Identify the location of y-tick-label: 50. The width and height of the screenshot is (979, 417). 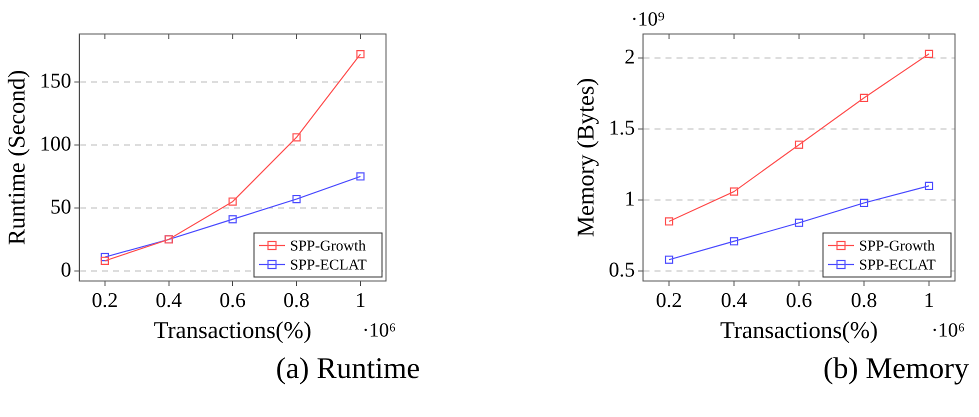
(61, 206).